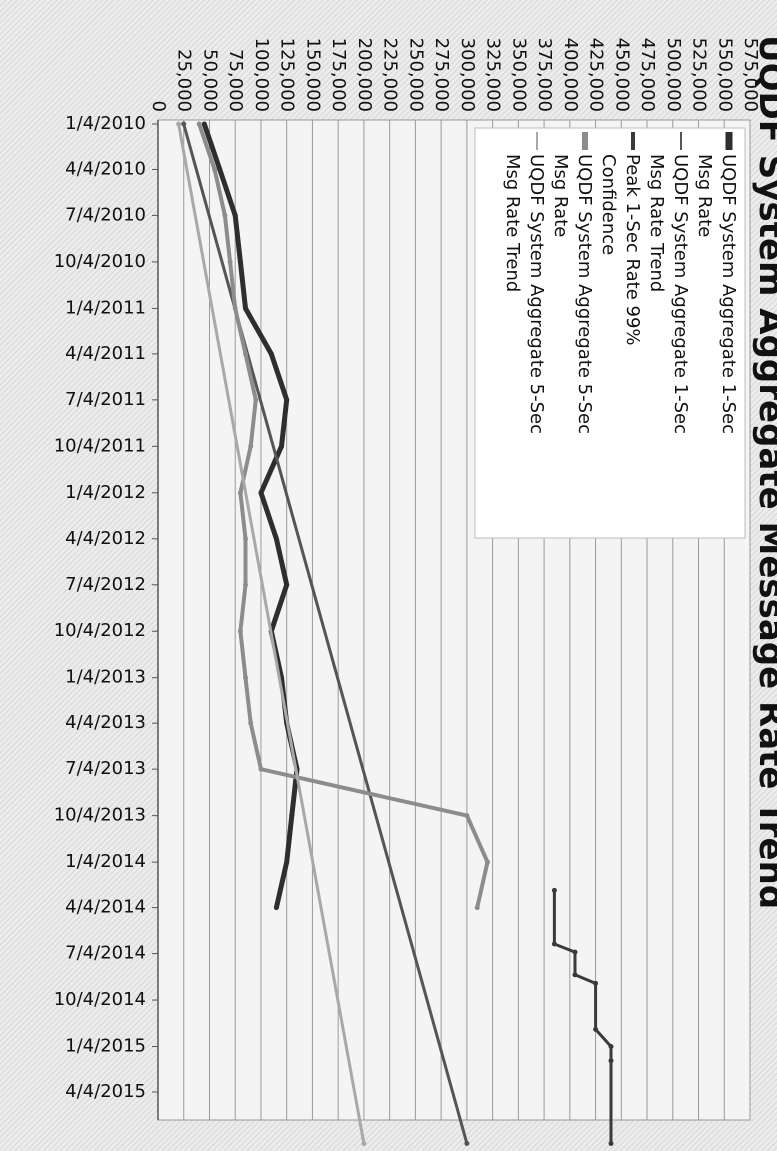  What do you see at coordinates (415, 75) in the screenshot?
I see `y-tick-label: 250,000` at bounding box center [415, 75].